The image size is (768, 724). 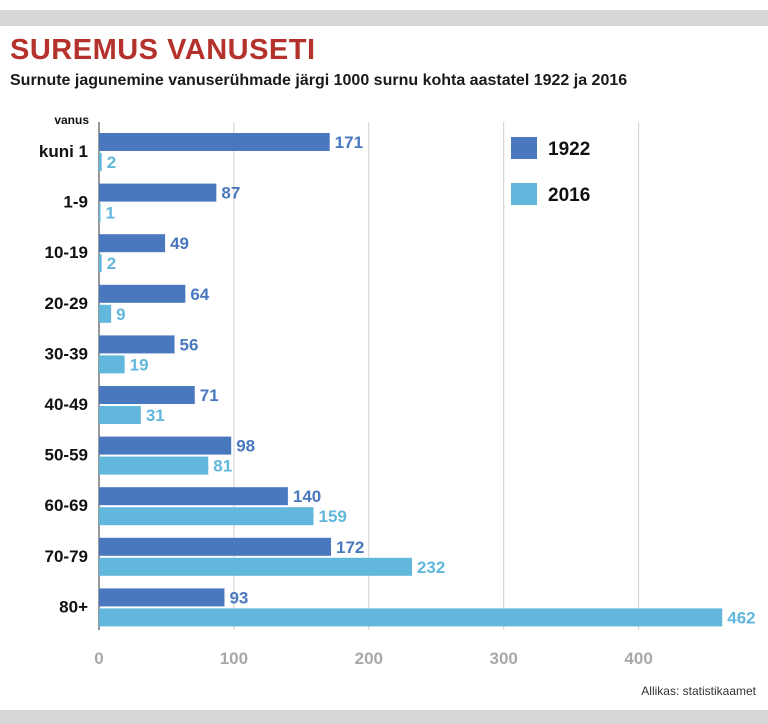 I want to click on top-divider-bar, so click(x=384, y=18).